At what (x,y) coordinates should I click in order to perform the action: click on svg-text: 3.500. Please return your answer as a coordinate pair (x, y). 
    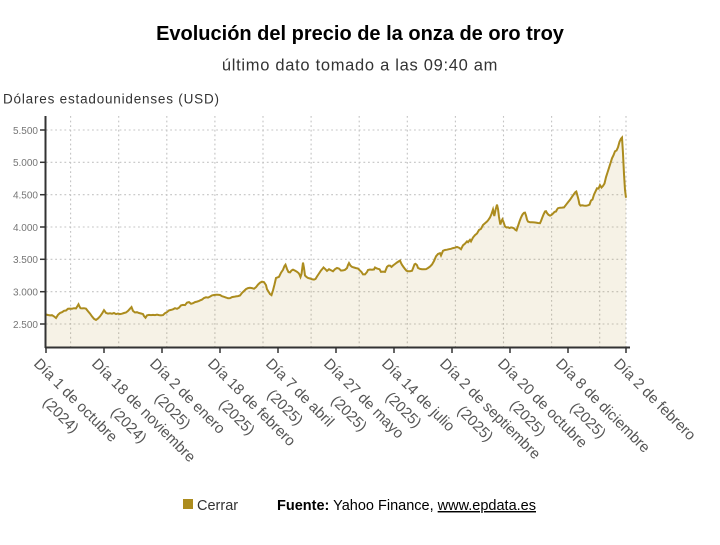
    Looking at the image, I should click on (25, 260).